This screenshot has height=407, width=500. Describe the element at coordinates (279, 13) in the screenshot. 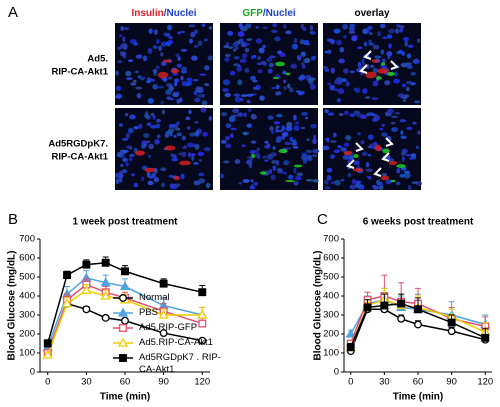

I see `header-part: /Nuclei` at that location.